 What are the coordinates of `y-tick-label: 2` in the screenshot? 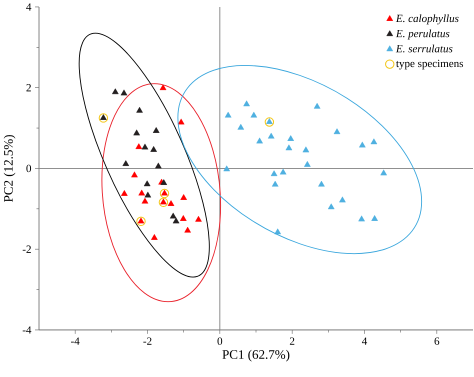 It's located at (28, 88).